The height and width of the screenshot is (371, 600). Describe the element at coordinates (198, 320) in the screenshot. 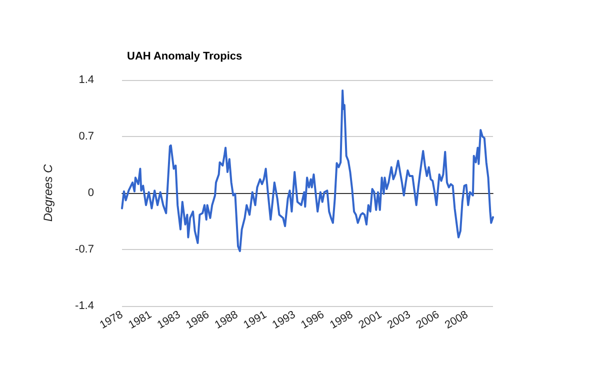

I see `x-tick-label: 1986` at that location.